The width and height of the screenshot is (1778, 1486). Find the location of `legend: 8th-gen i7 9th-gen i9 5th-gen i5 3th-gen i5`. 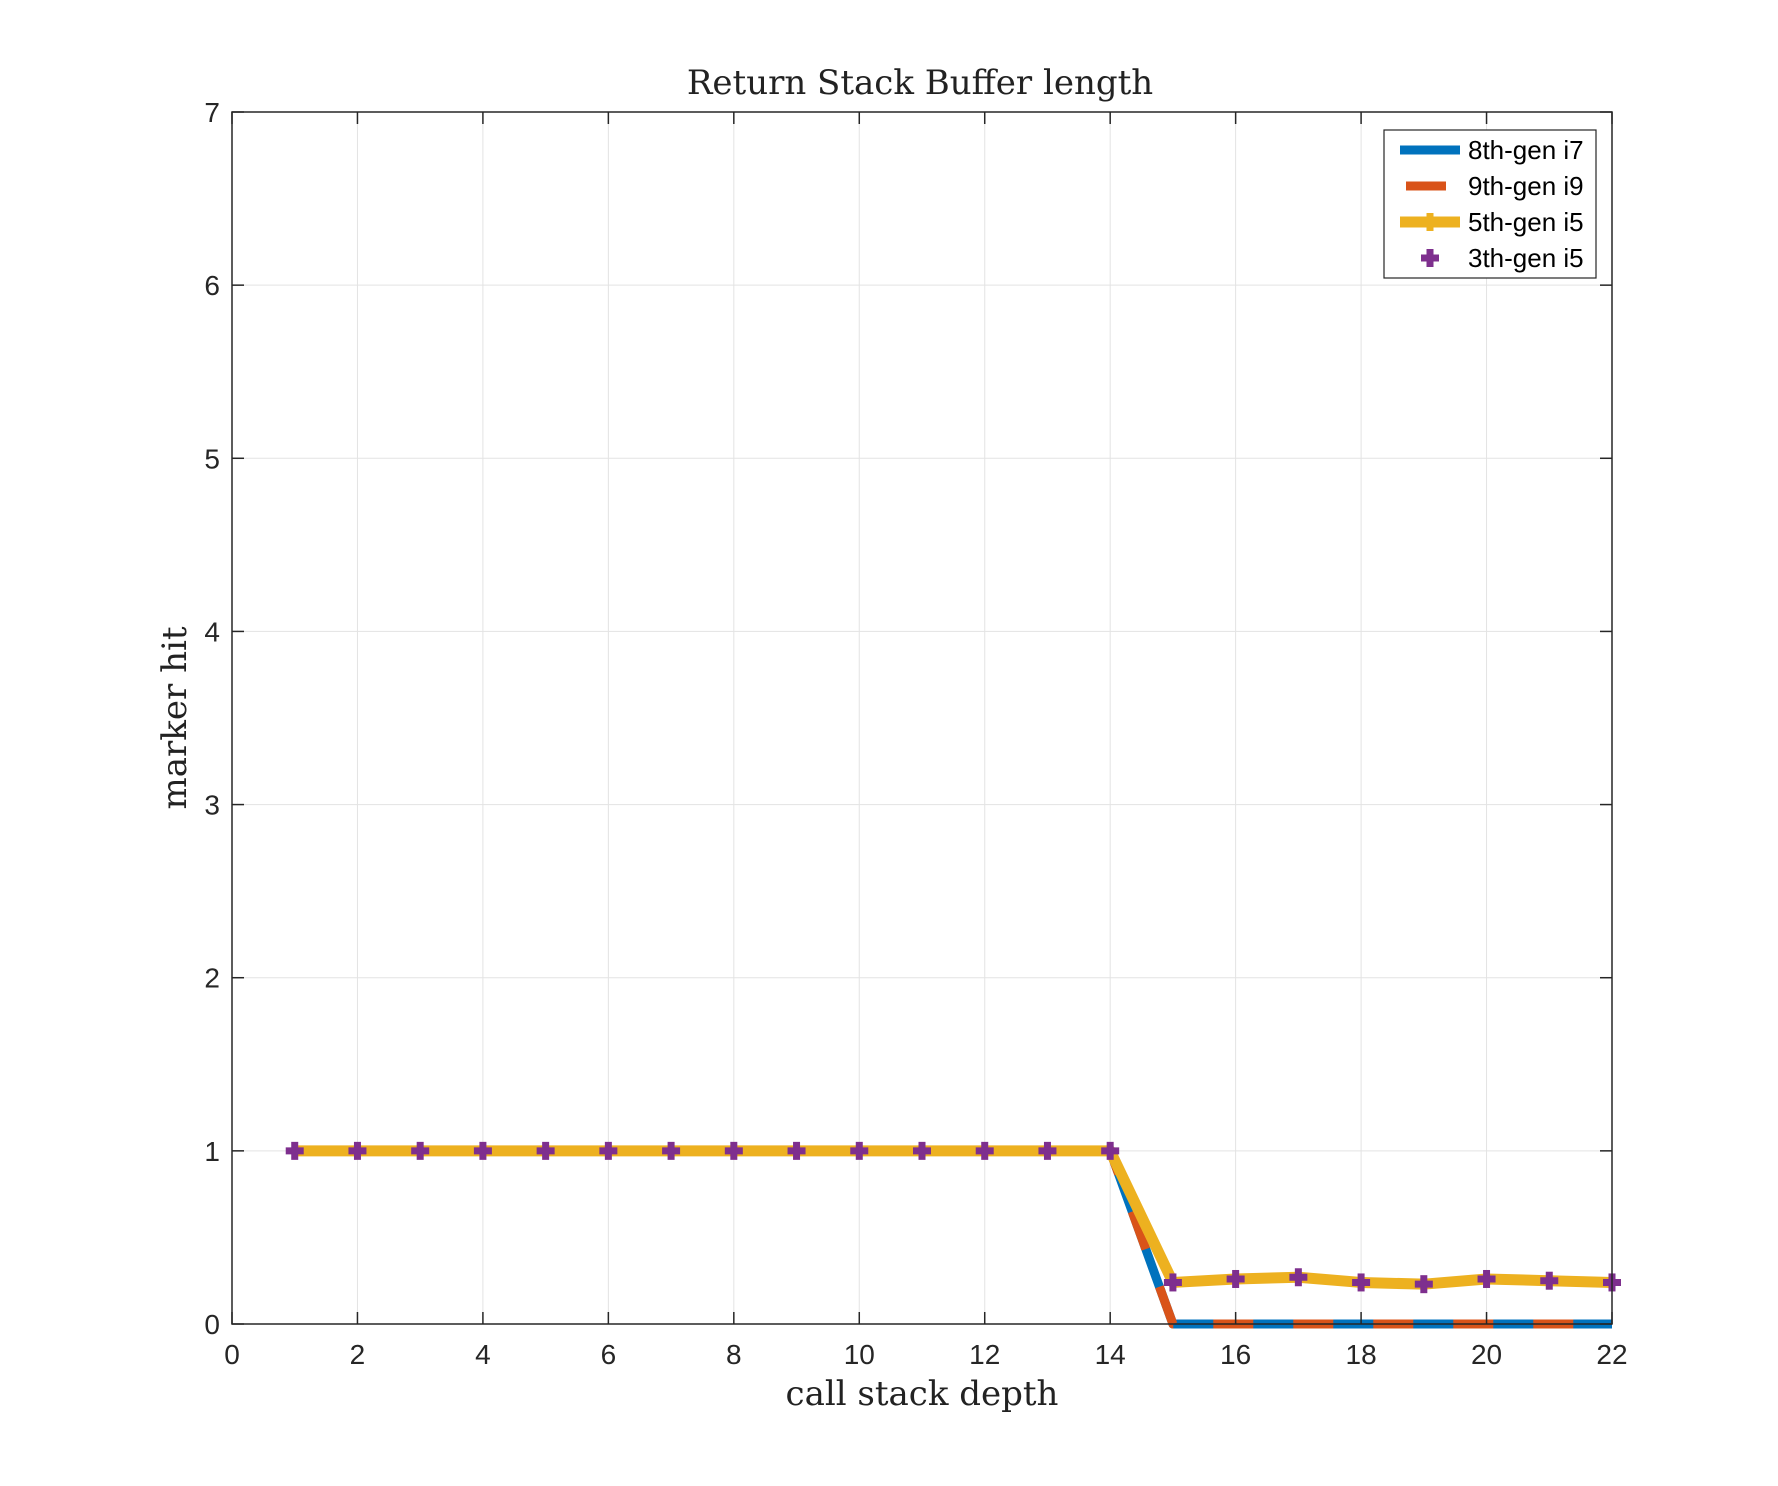

legend: 8th-gen i7 9th-gen i9 5th-gen i5 3th-gen i5 is located at coordinates (1490, 204).